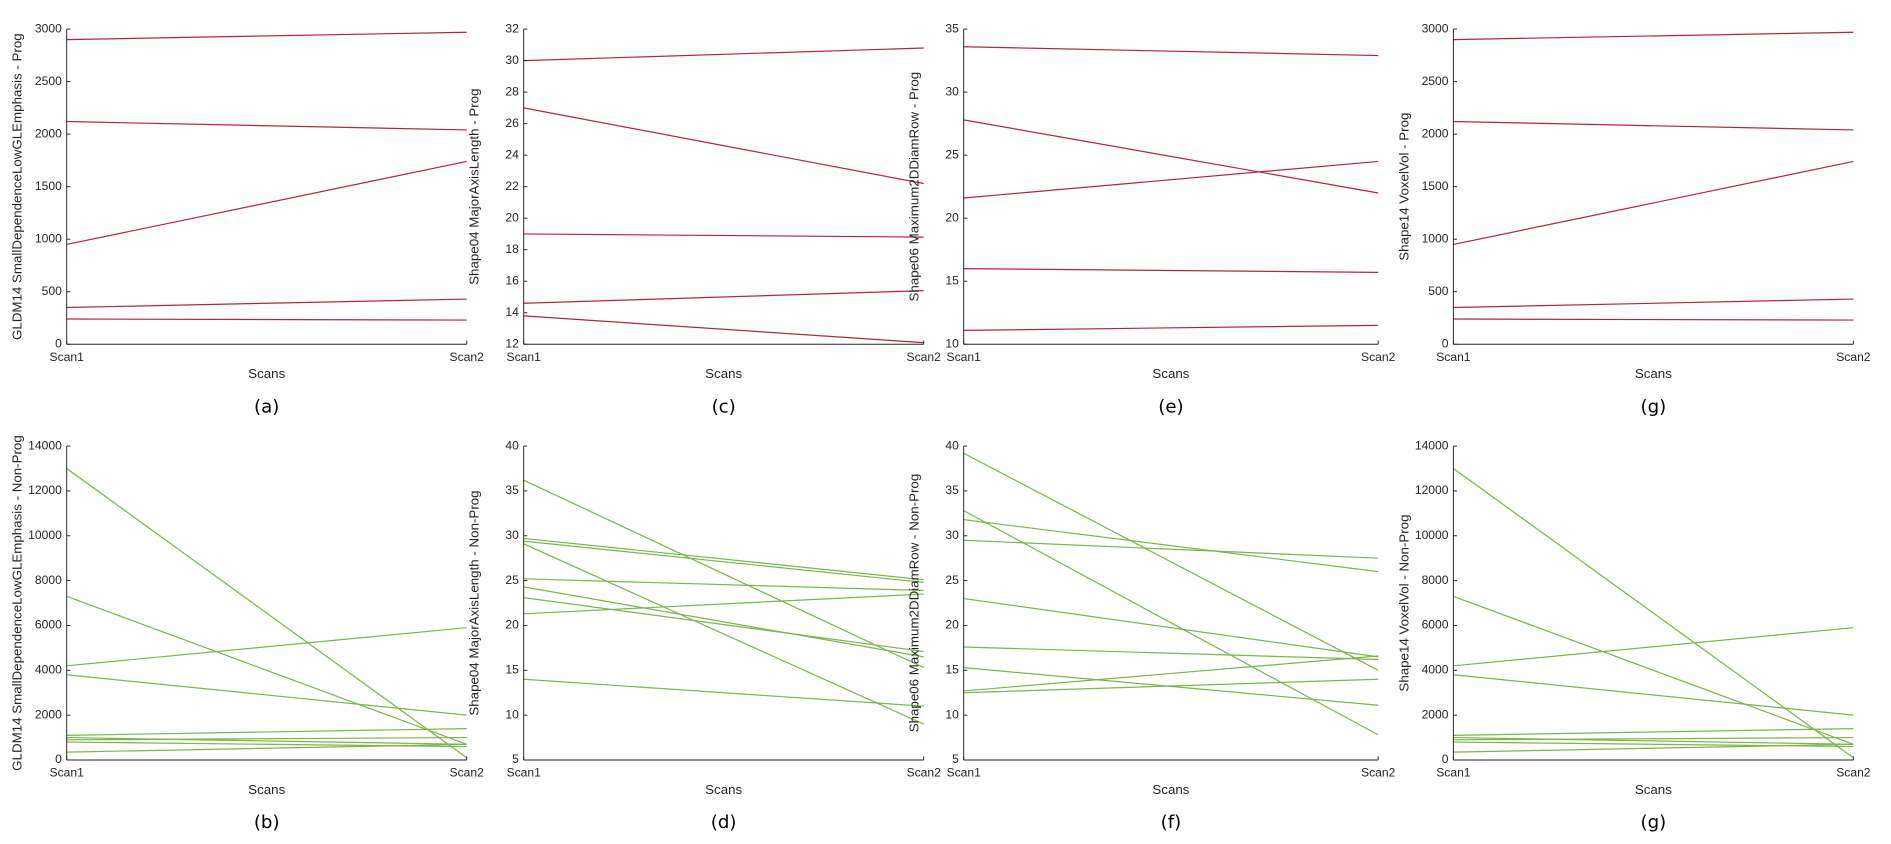 Image resolution: width=1891 pixels, height=844 pixels. I want to click on y-tick-label: 6000, so click(1435, 625).